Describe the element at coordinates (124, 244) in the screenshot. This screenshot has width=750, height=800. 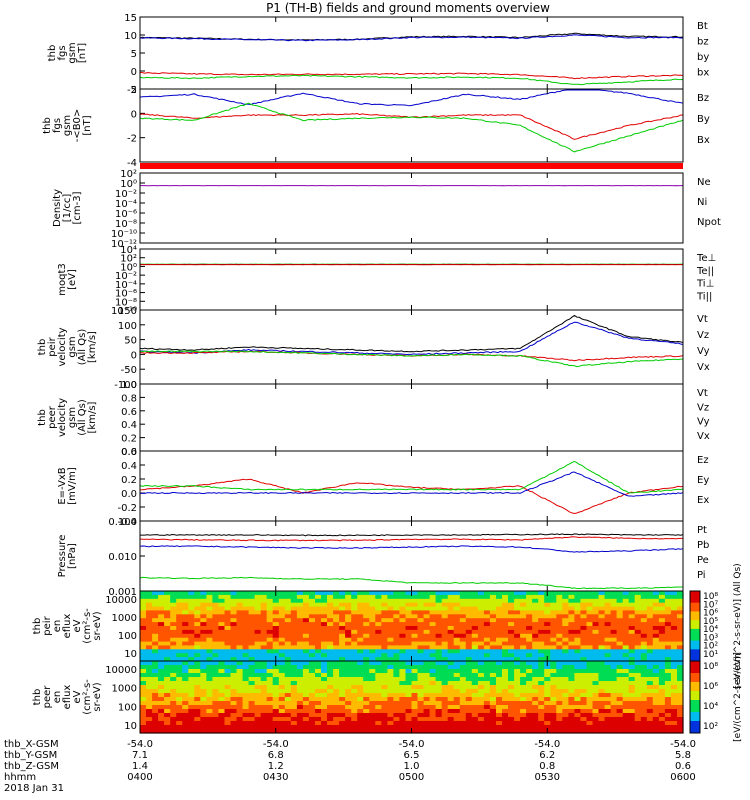
I see `y-tick-label: 10⁻¹²` at that location.